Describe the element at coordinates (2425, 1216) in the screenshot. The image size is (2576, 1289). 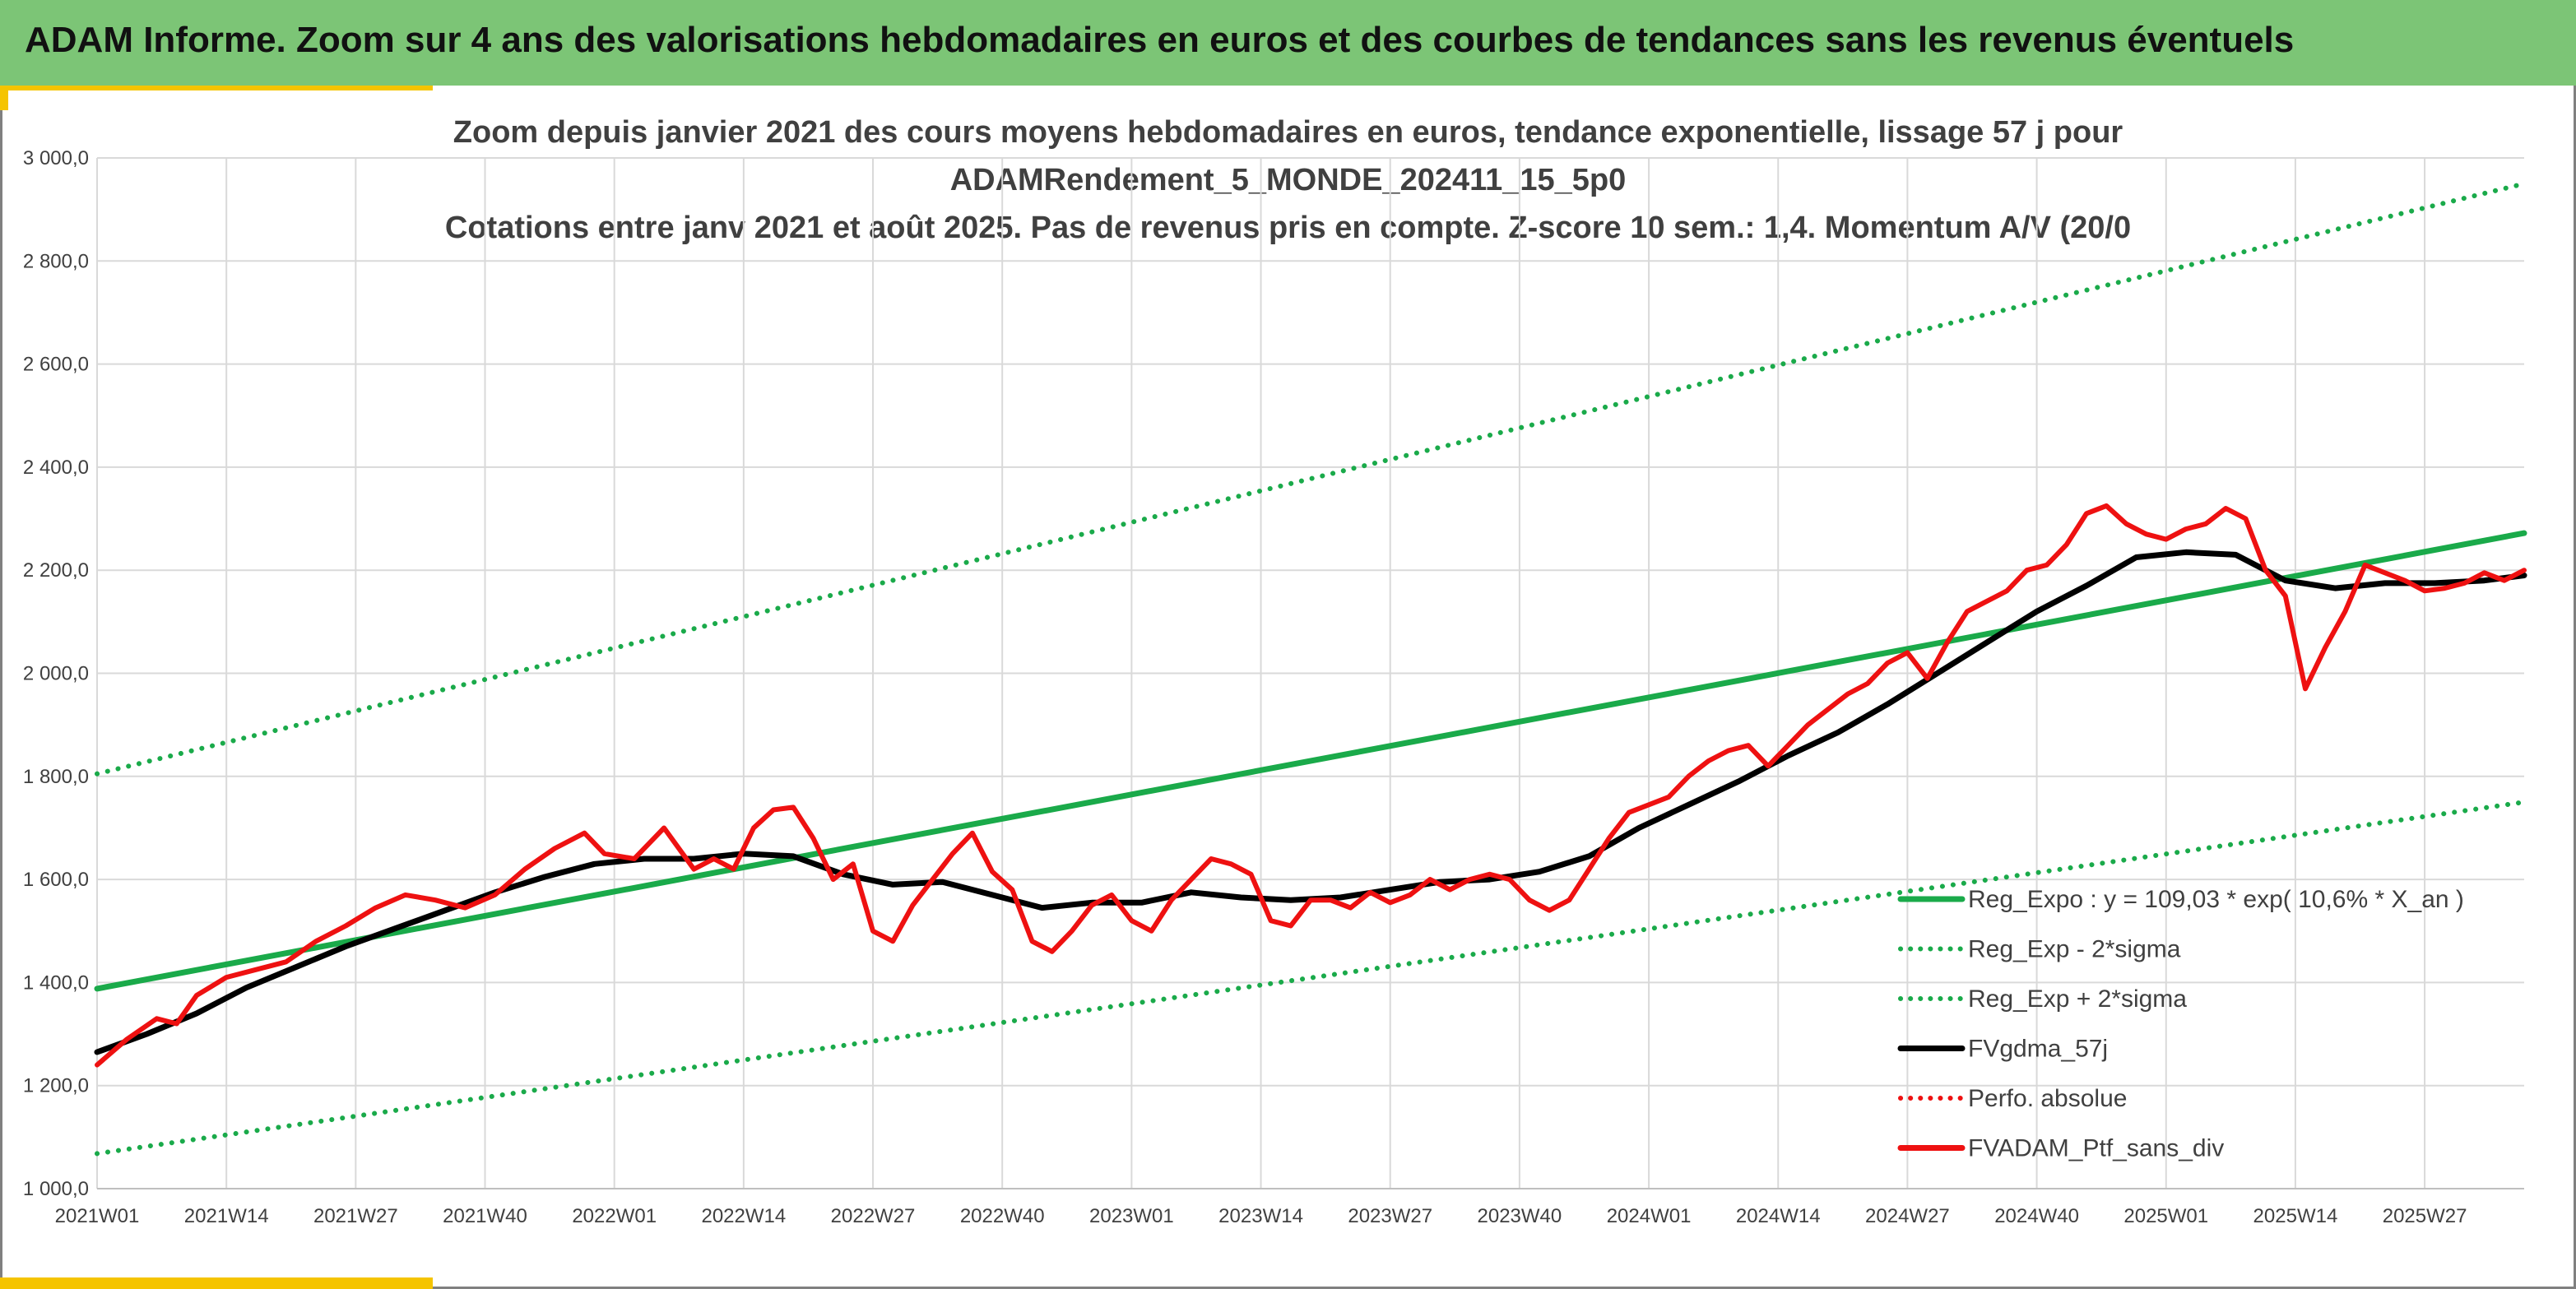
I see `x-tick-label: 2025W27` at that location.